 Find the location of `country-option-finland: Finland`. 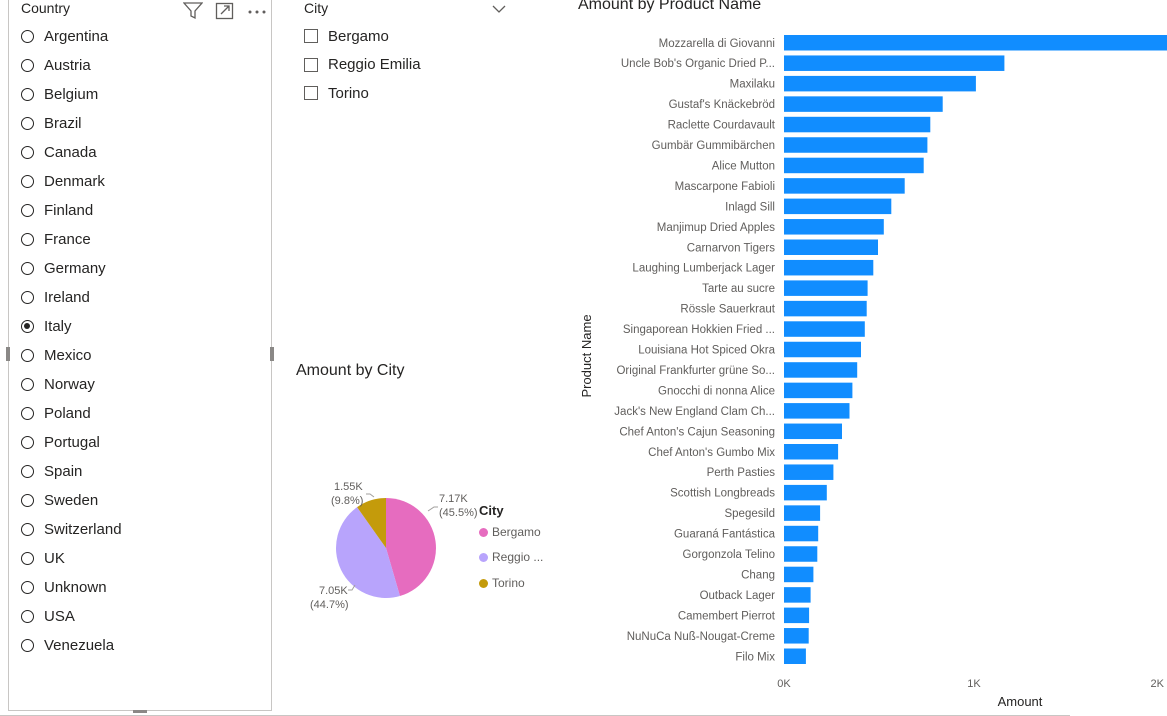

country-option-finland: Finland is located at coordinates (71, 210).